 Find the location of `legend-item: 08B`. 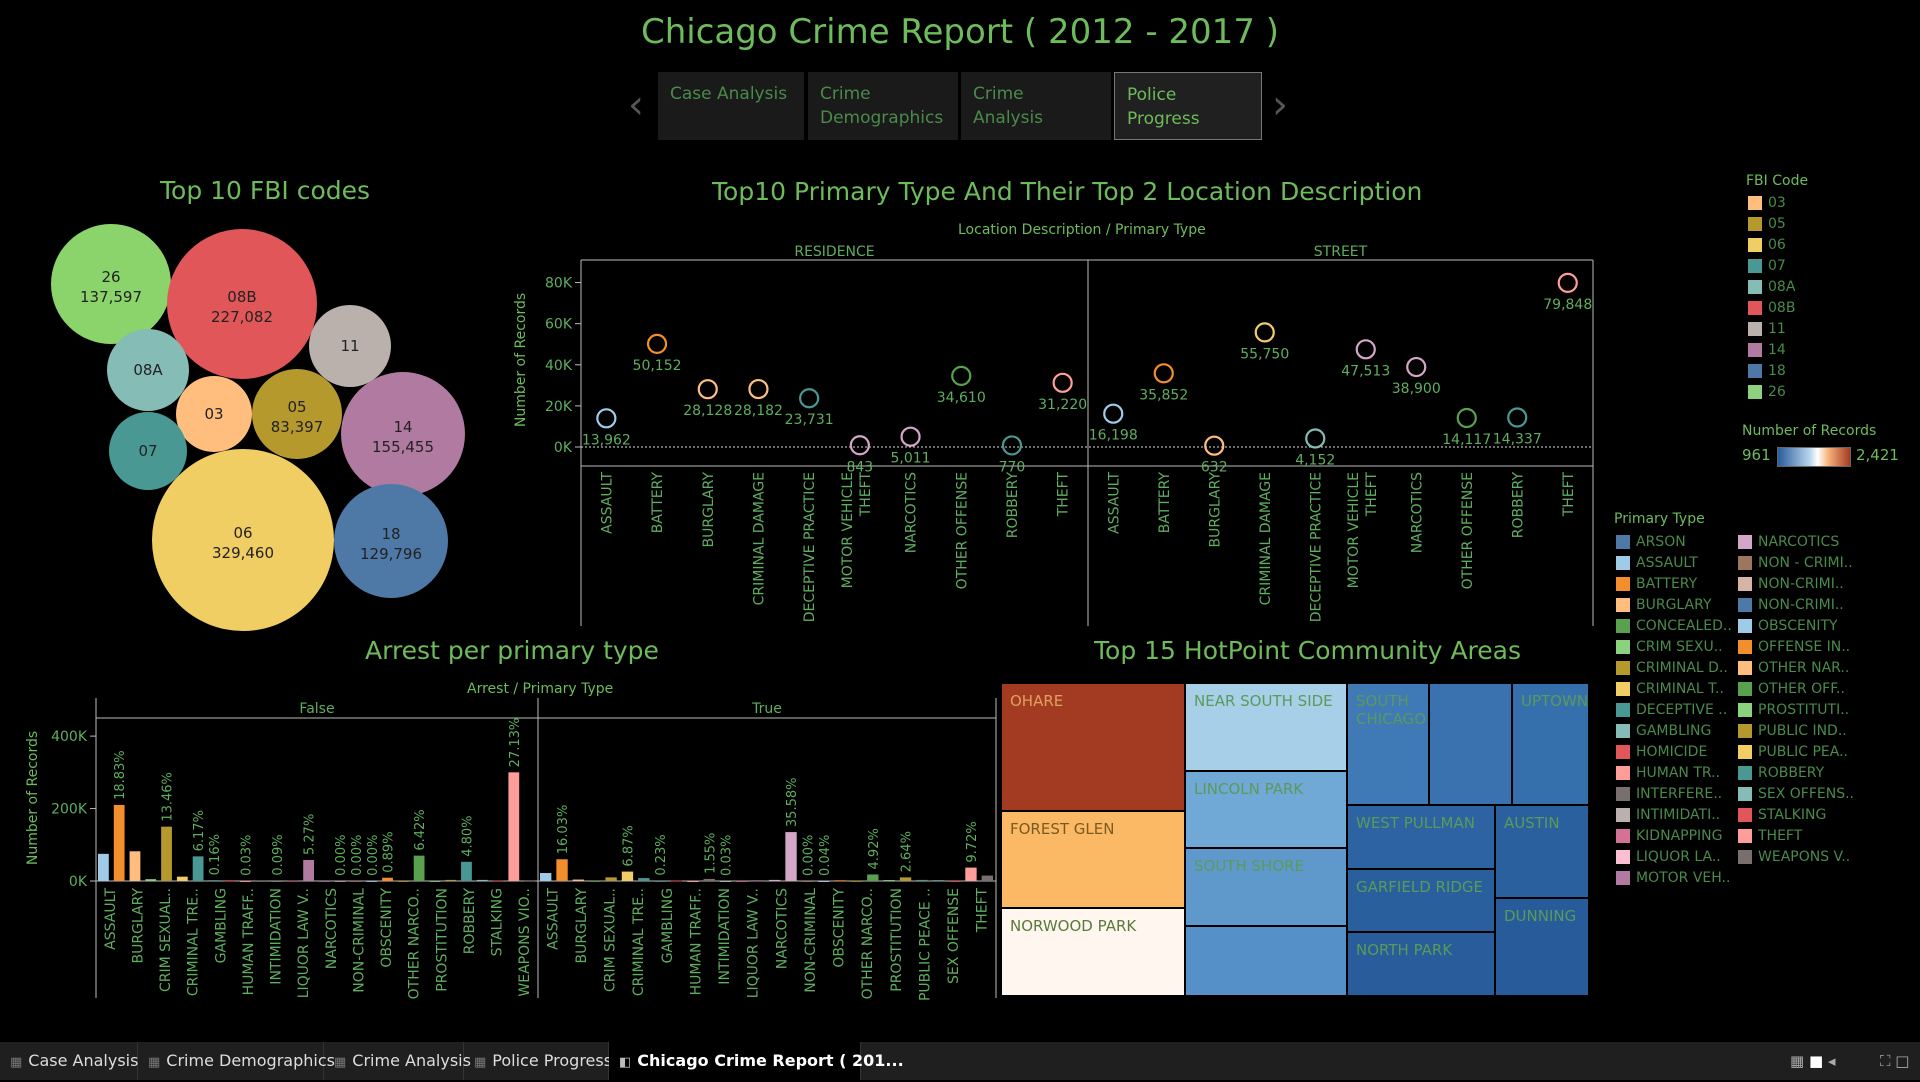

legend-item: 08B is located at coordinates (1771, 308).